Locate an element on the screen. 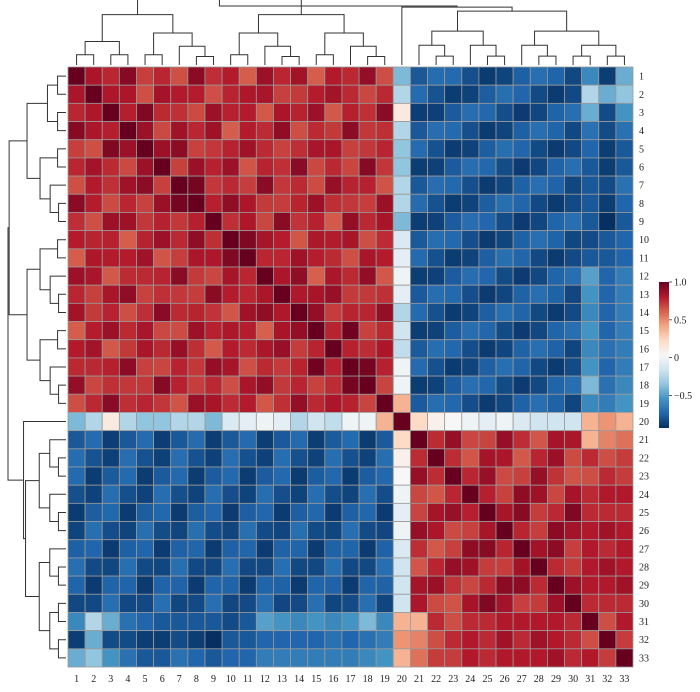  heatmap-cell-r23-c25 is located at coordinates (487, 476).